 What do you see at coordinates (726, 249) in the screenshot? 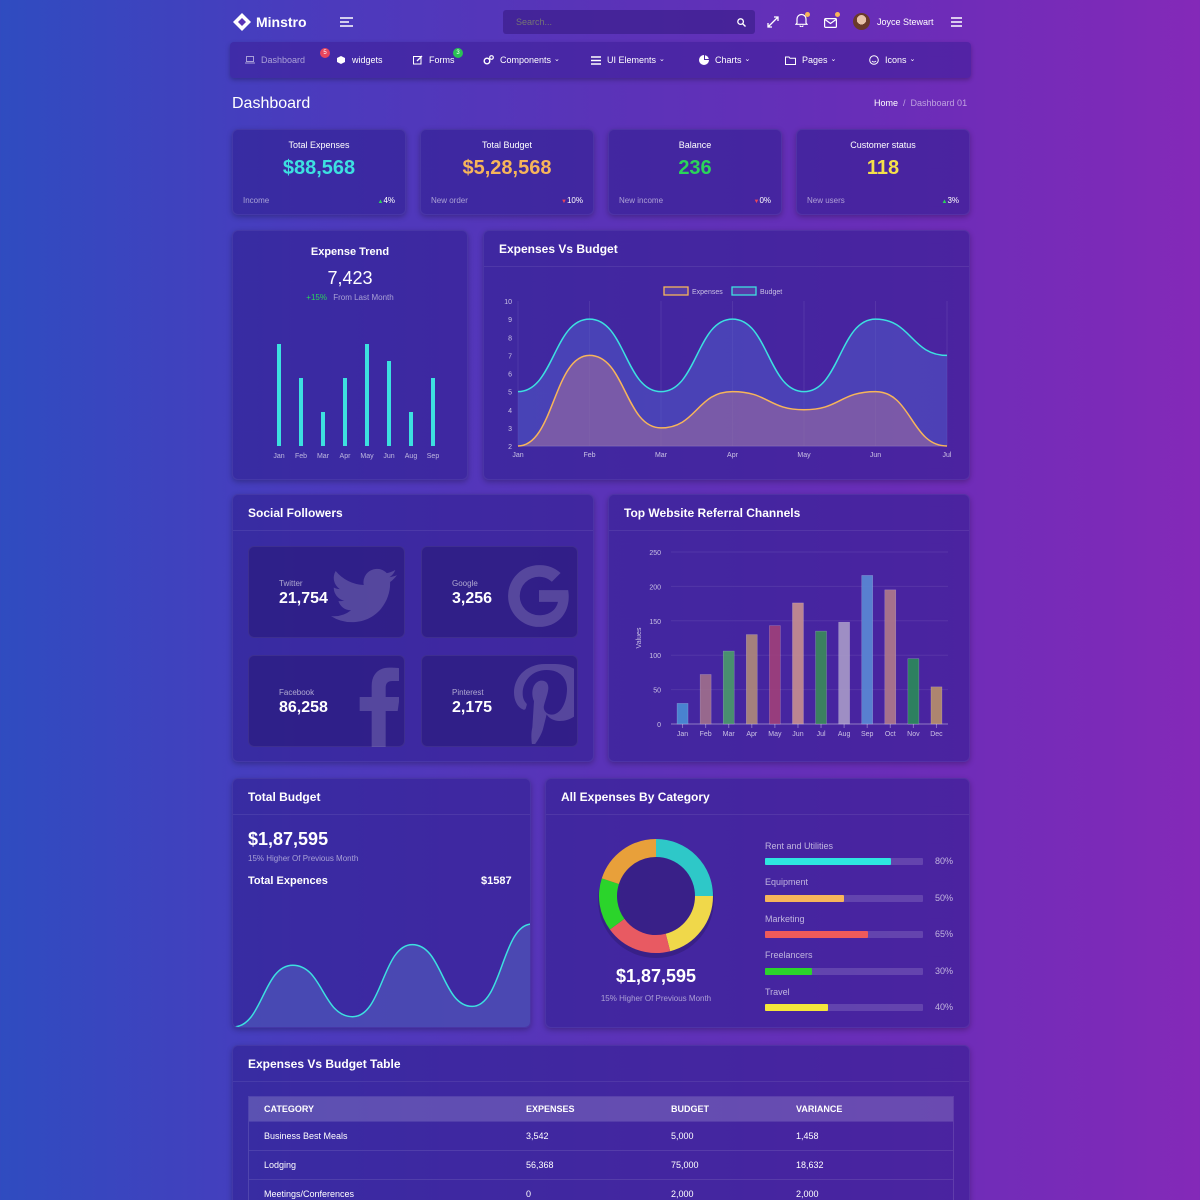
I see `card-title: Expenses Vs Budget` at bounding box center [726, 249].